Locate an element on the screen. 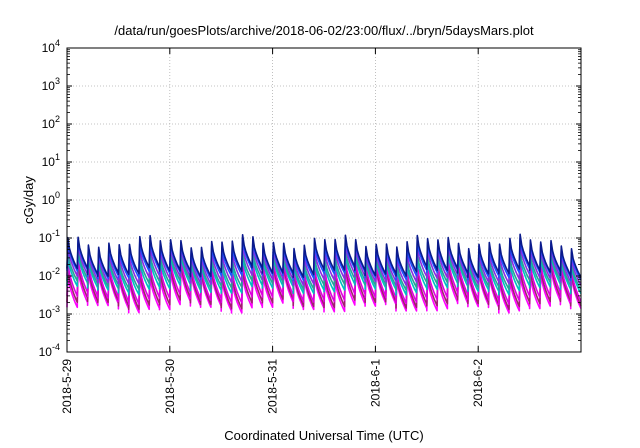  y-tick-labels: 10⁴ 10³ 10² 10¹ 10⁰ 10⁻¹ 10⁻² 10⁻³ 10⁻⁴ is located at coordinates (49, 198).